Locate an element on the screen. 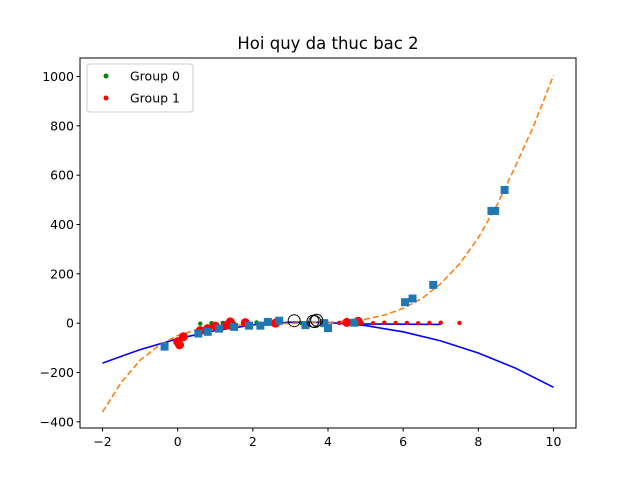 The height and width of the screenshot is (480, 640). y-tick-label: 600 is located at coordinates (62, 175).